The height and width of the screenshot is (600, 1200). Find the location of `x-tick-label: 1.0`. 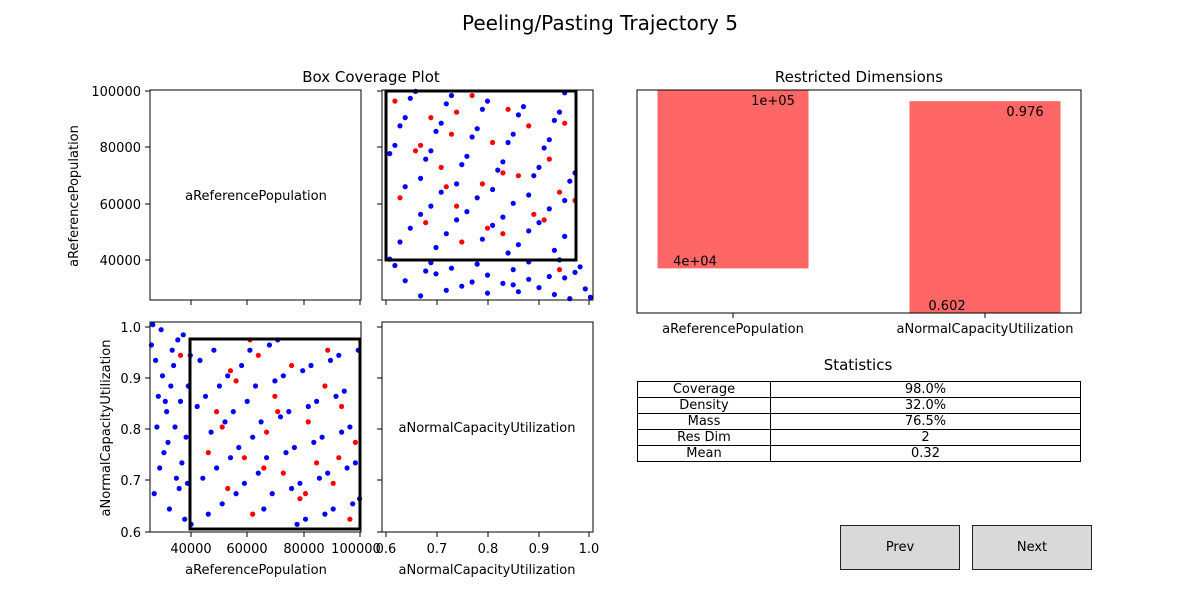

x-tick-label: 1.0 is located at coordinates (589, 549).